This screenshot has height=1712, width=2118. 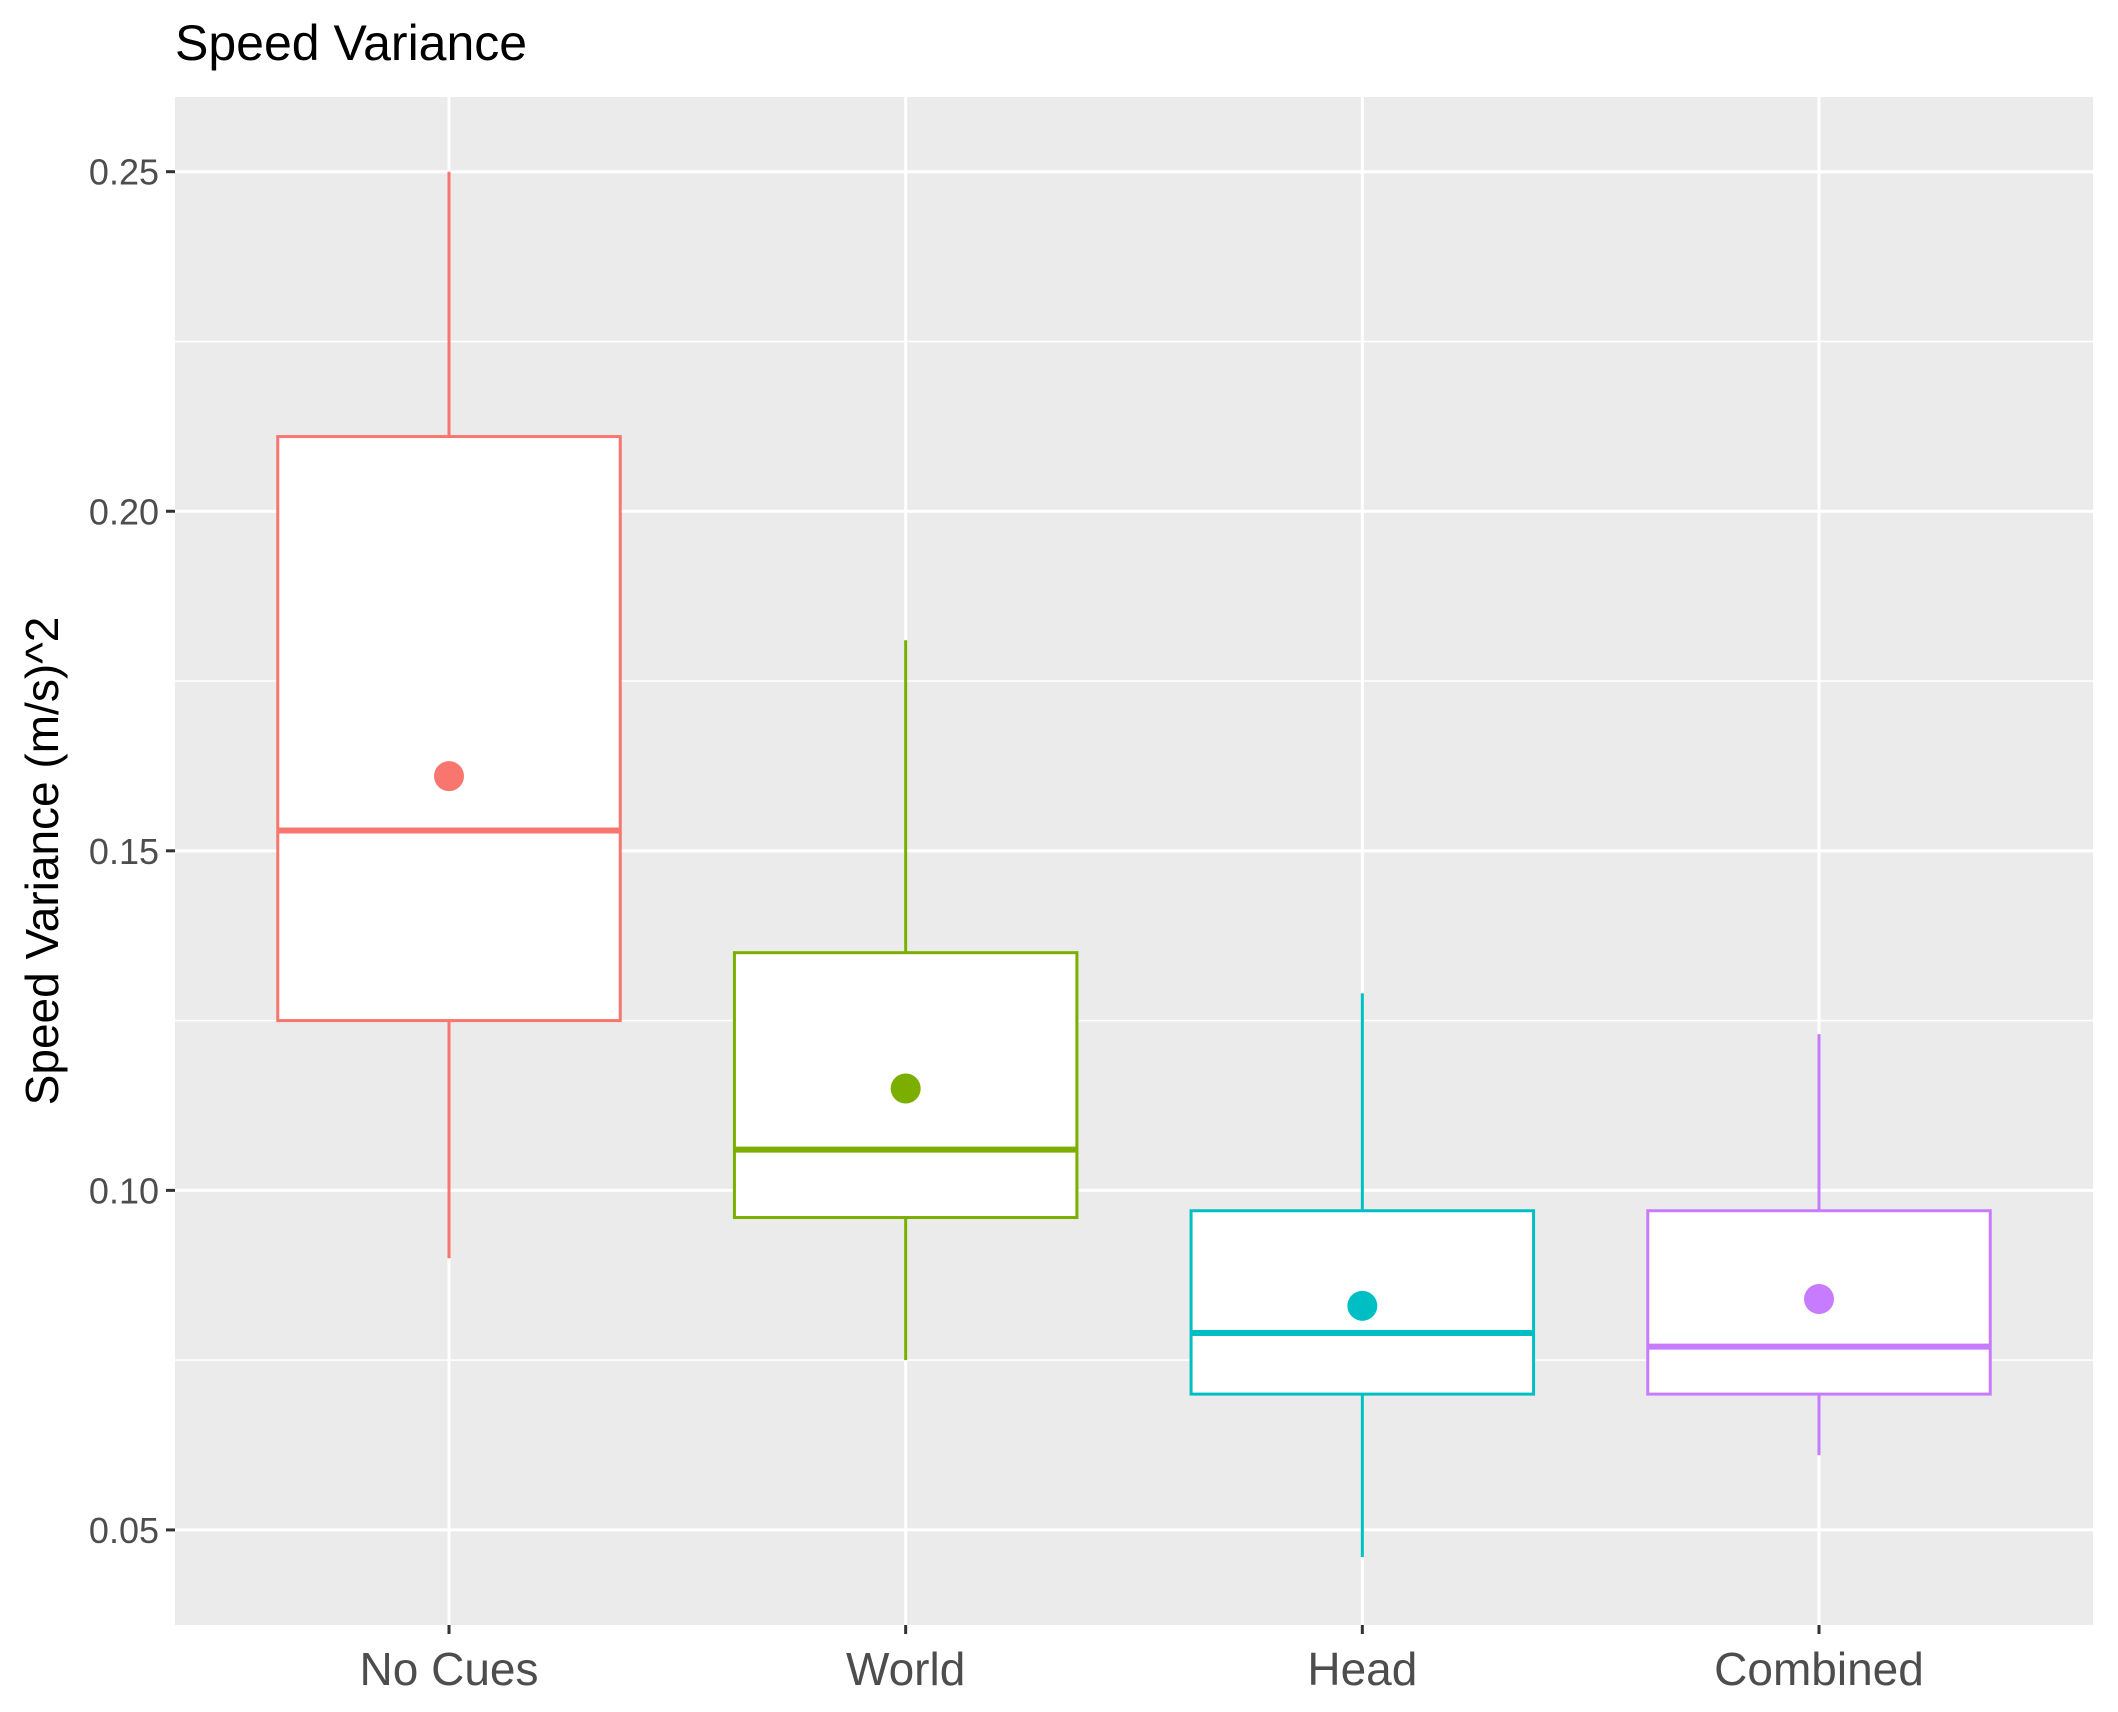 I want to click on x-tick-label: Head, so click(x=1362, y=1669).